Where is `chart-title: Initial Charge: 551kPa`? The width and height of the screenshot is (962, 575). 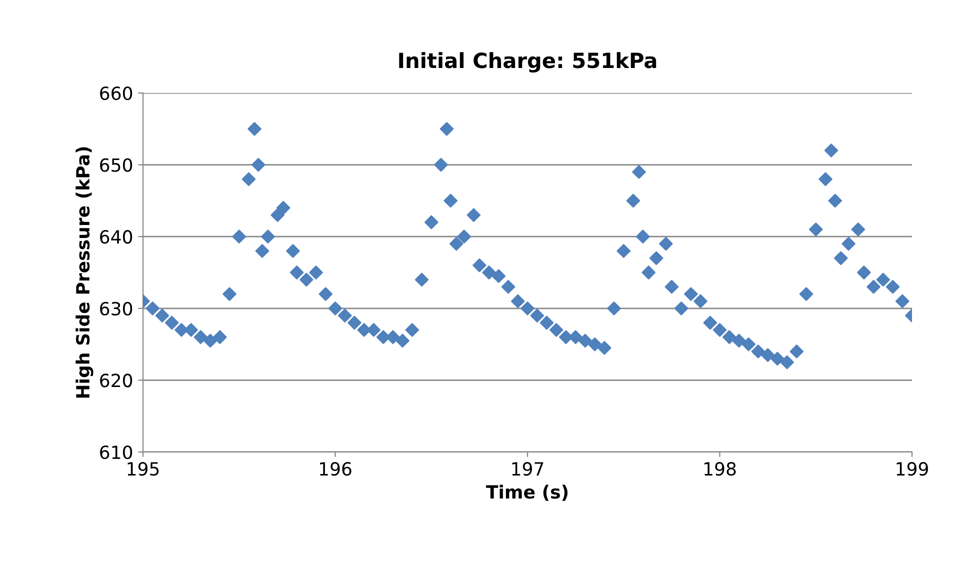
chart-title: Initial Charge: 551kPa is located at coordinates (527, 62).